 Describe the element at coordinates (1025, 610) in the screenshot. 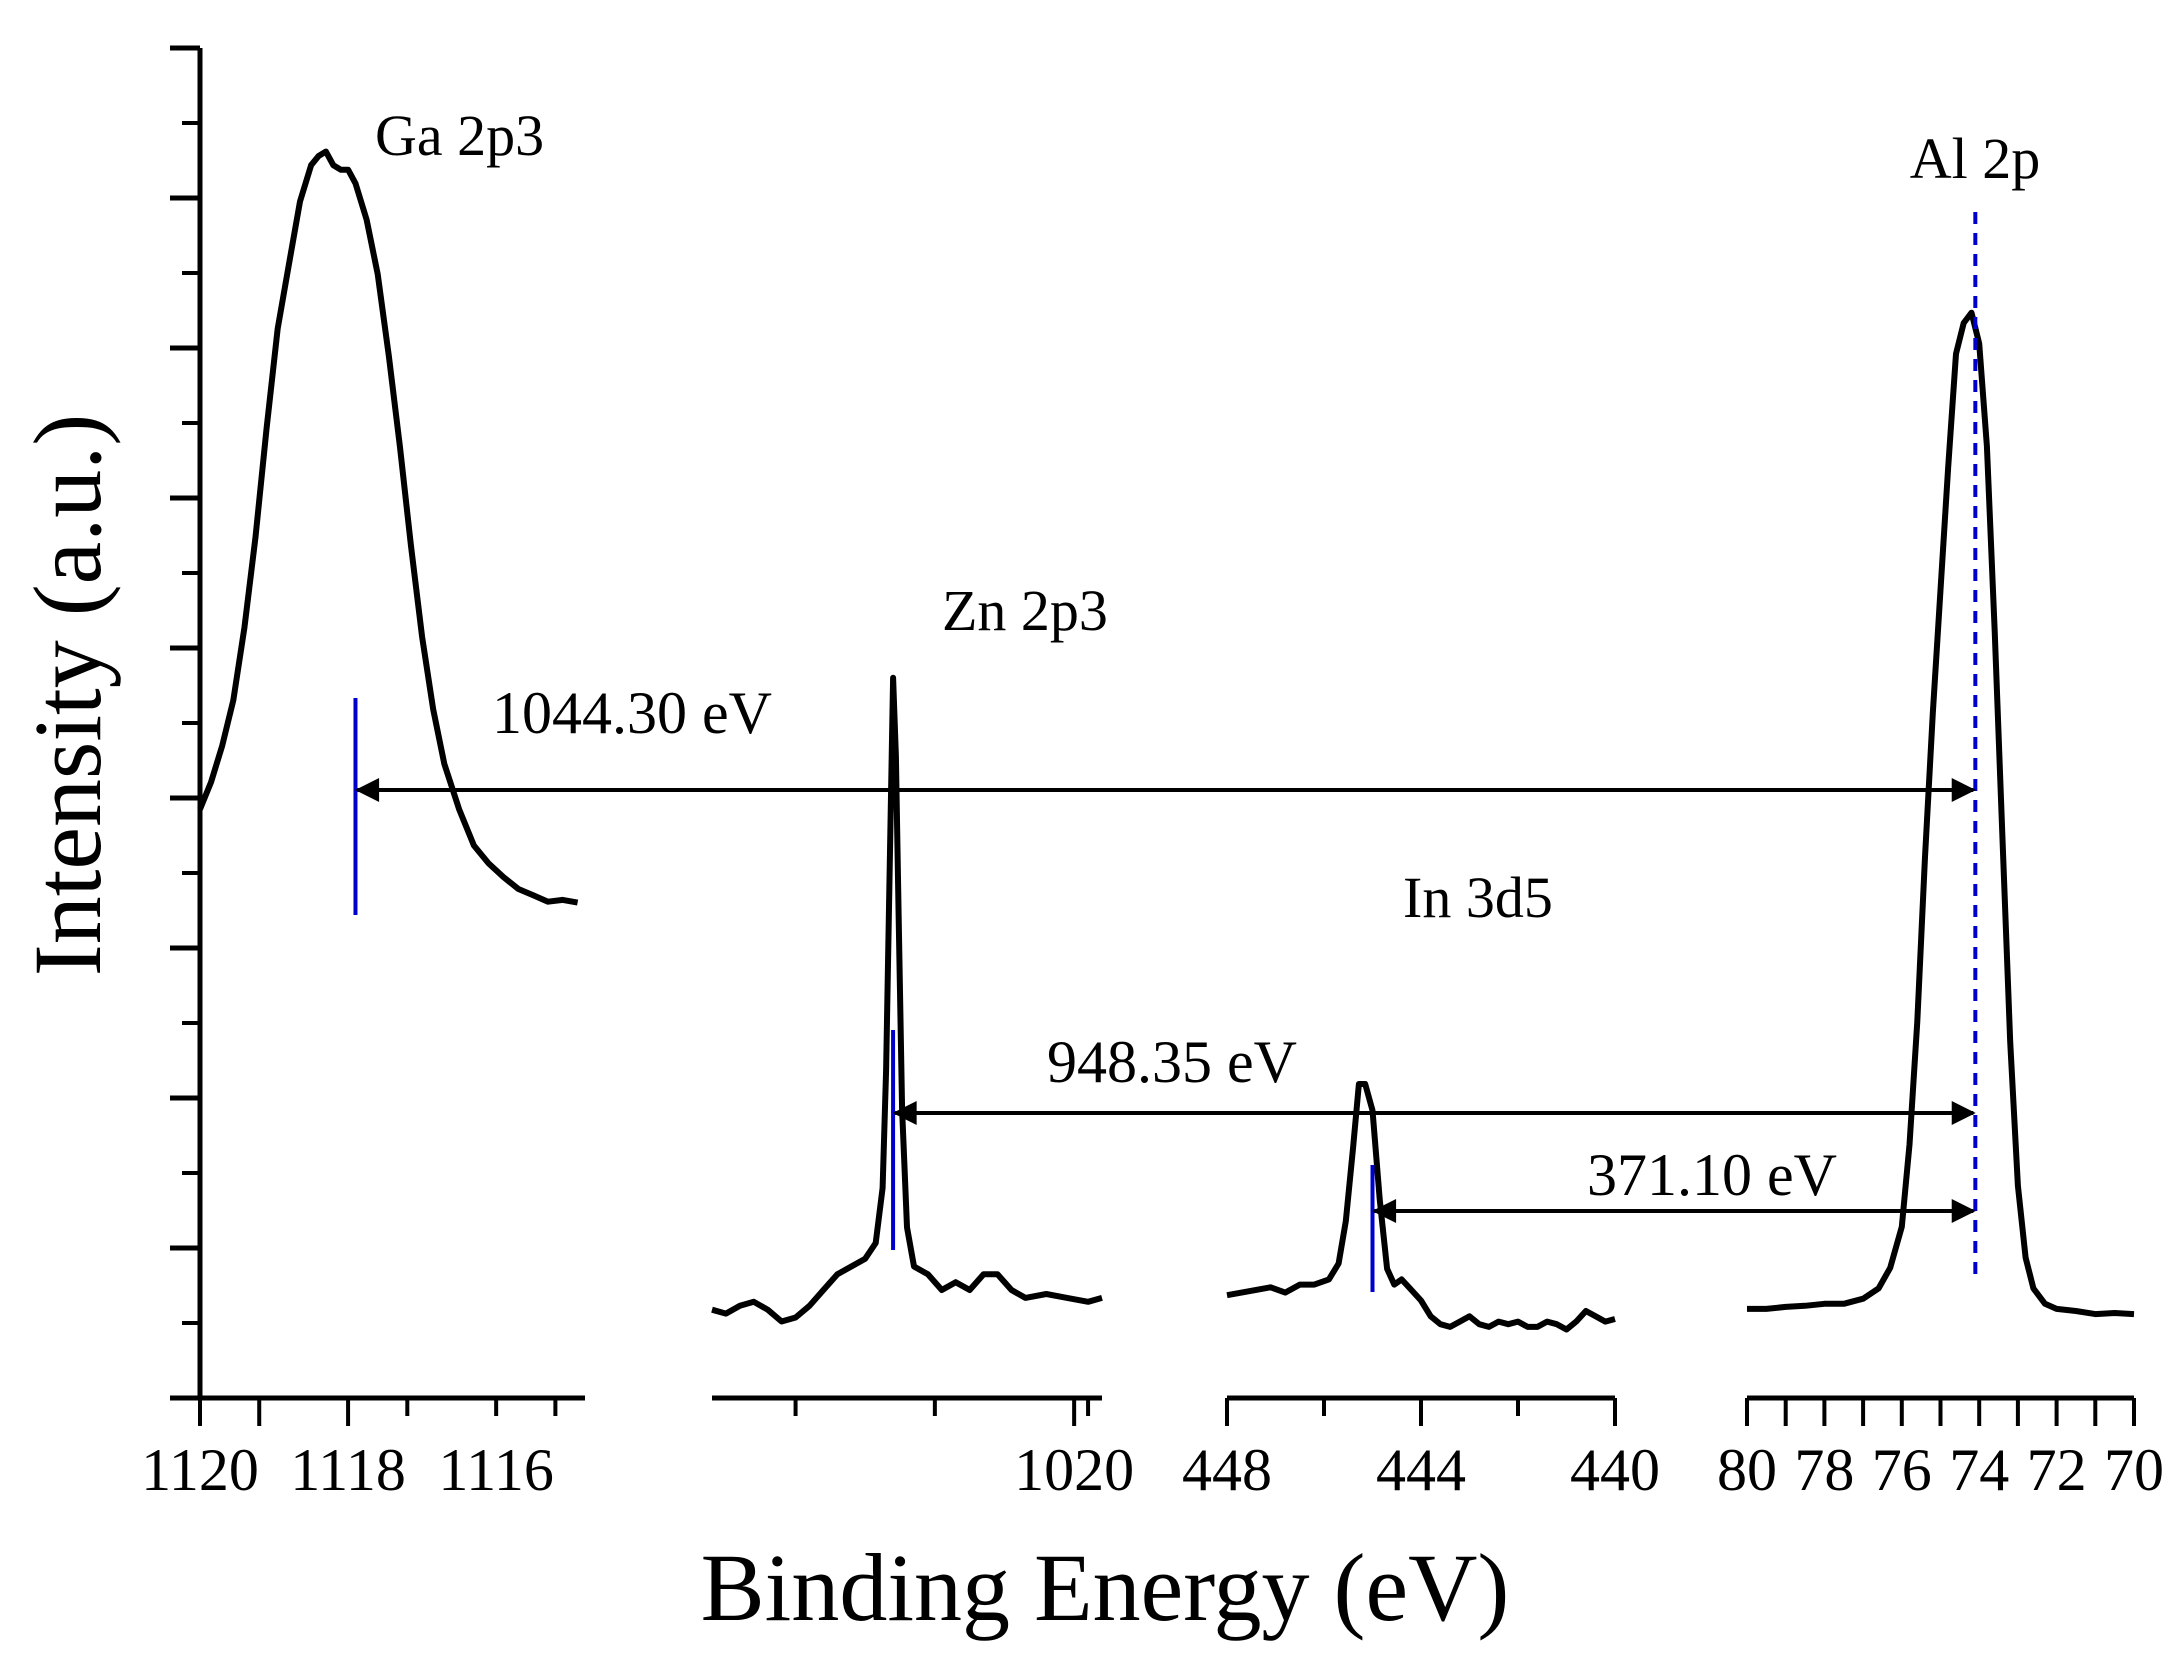

I see `peak-label: Zn 2p3` at that location.